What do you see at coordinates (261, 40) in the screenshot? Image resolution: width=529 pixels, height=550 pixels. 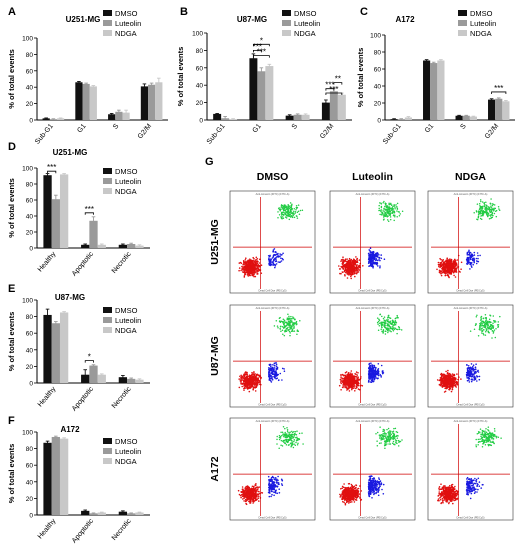 I see `significance-label: *` at bounding box center [261, 40].